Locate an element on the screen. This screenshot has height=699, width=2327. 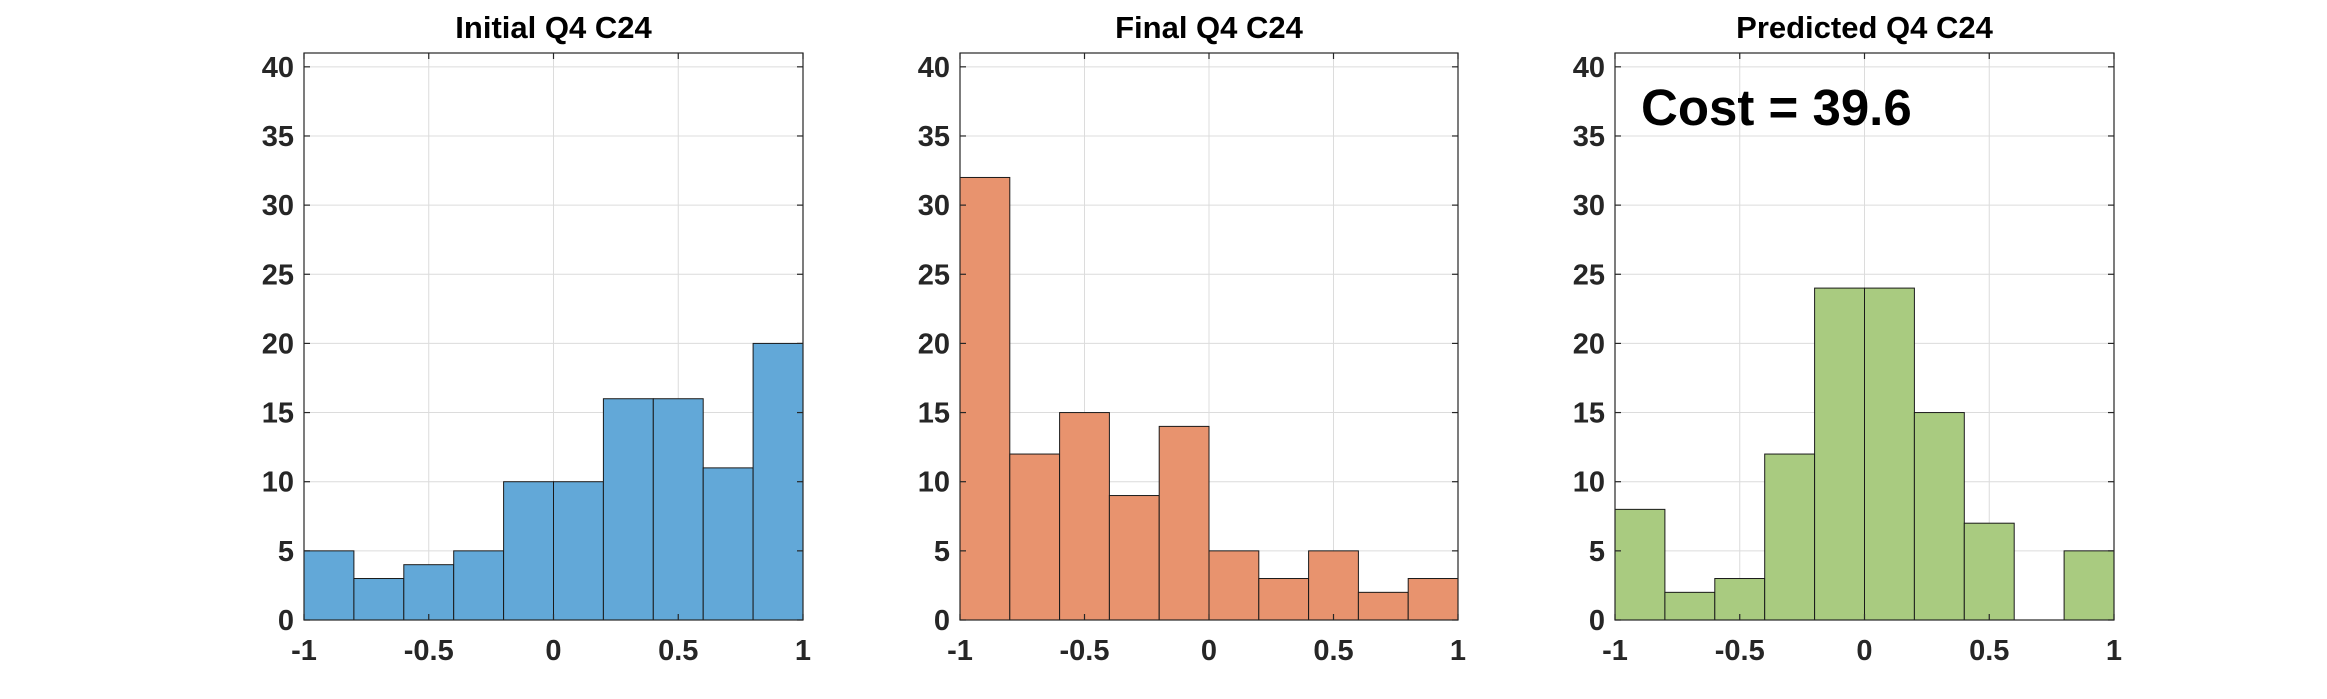
chart-title: Final Q4 C24 is located at coordinates (1209, 27).